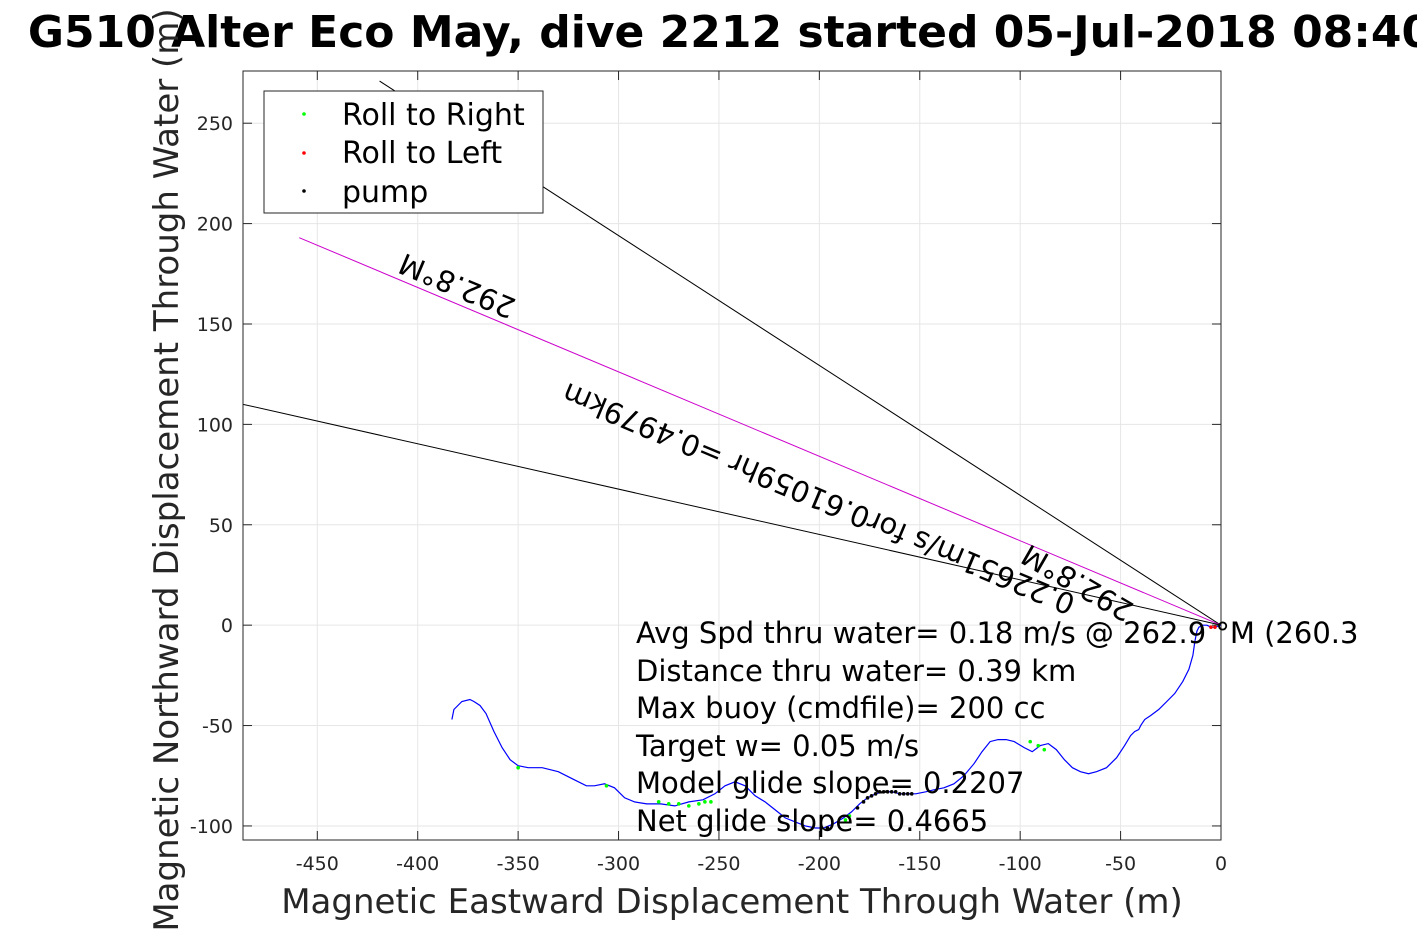 The image size is (1417, 945). I want to click on legend-marker-roll-left, so click(304, 153).